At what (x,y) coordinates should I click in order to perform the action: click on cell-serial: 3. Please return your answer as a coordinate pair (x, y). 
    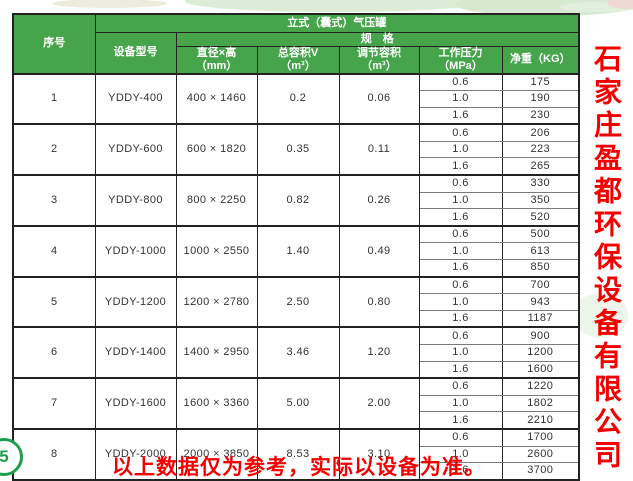
    Looking at the image, I should click on (54, 200).